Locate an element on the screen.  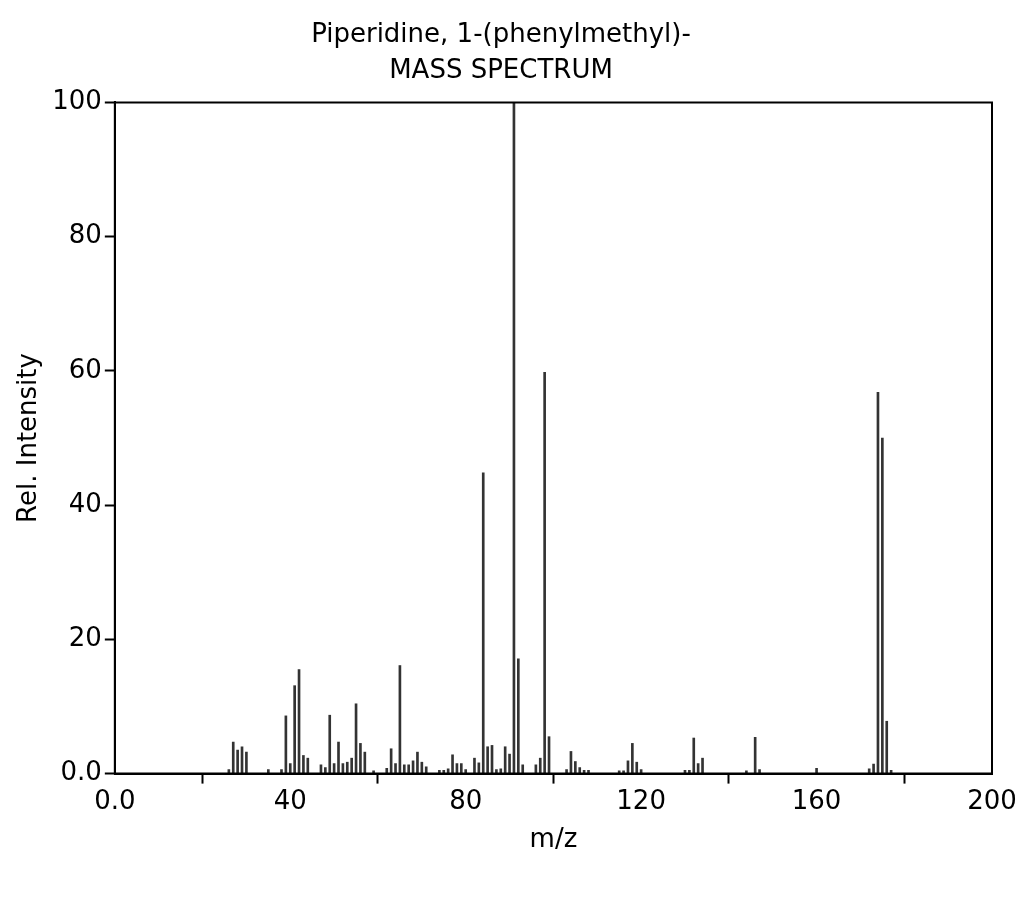
x-axis-title: m/z is located at coordinates (553, 838).